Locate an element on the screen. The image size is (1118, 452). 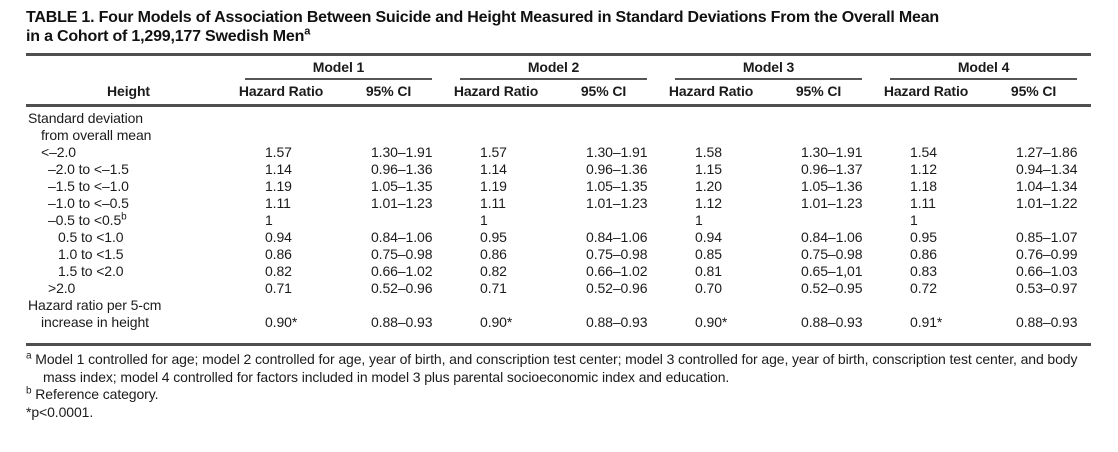
footnote-a-marker: a is located at coordinates (29, 356).